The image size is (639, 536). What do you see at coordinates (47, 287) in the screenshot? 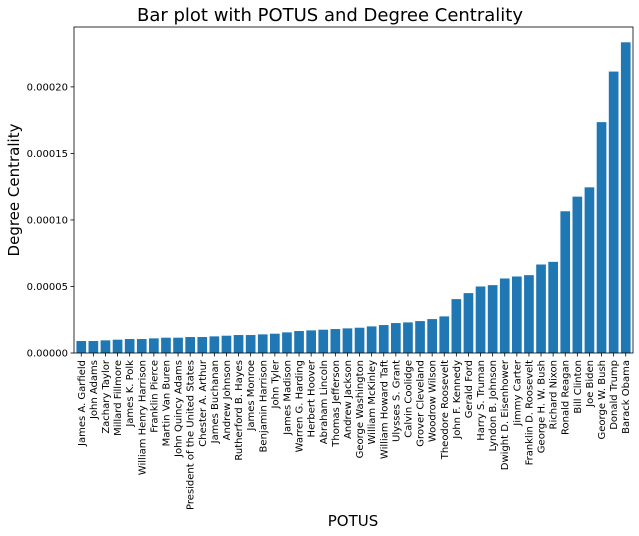
I see `y-tick-label: 0.00005` at bounding box center [47, 287].